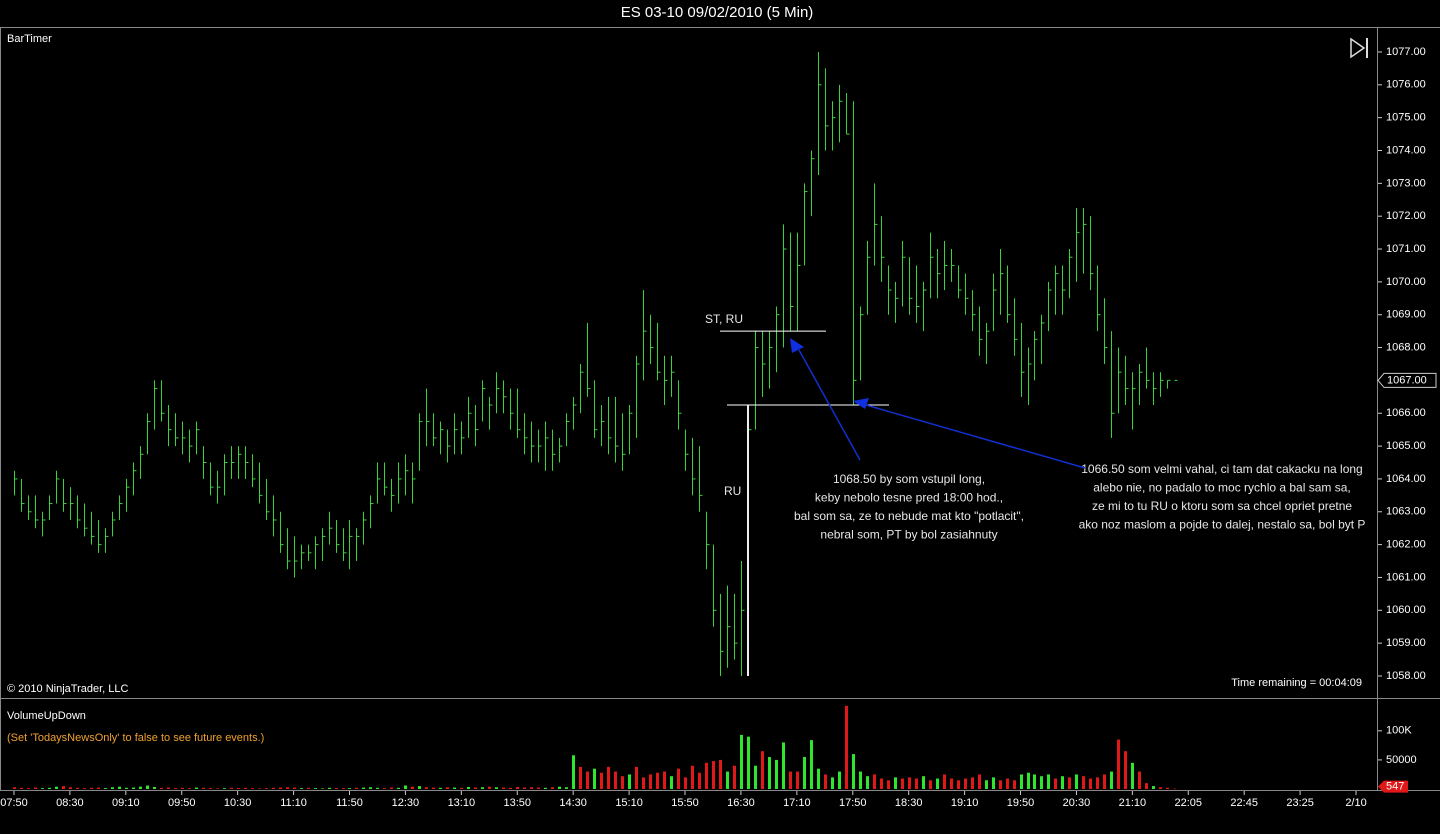  I want to click on indicator-label: BarTimer, so click(29, 39).